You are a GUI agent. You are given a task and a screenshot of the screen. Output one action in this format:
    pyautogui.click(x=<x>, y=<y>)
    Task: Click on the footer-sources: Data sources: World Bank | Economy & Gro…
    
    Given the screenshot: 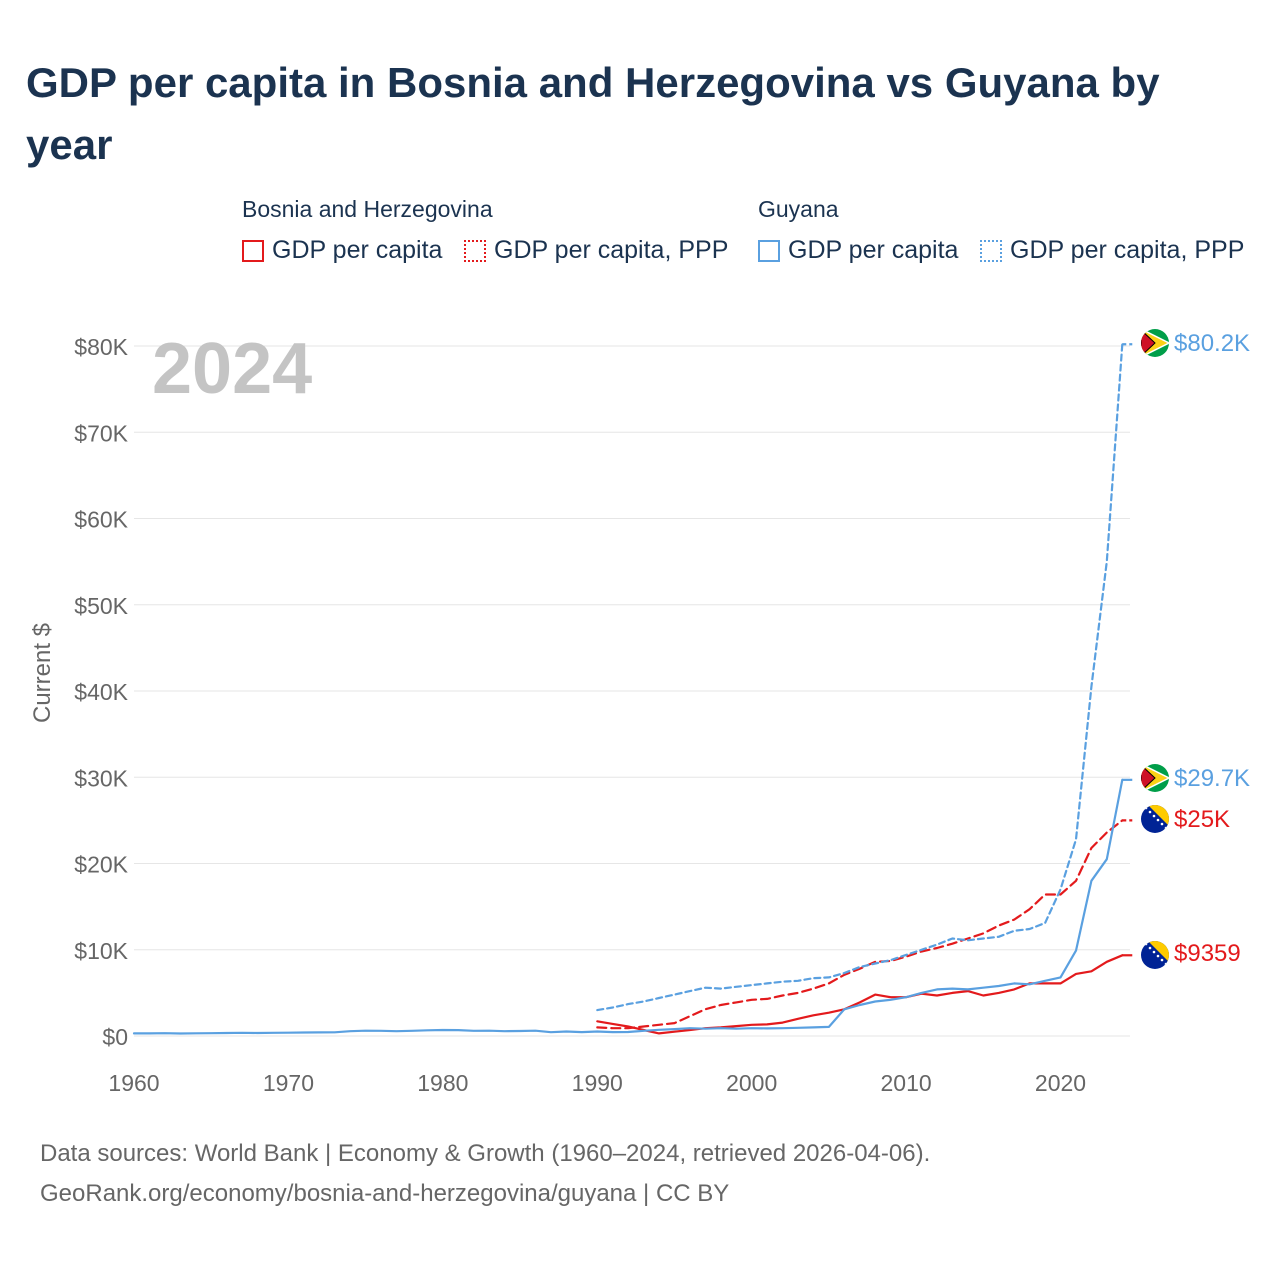 What is the action you would take?
    pyautogui.click(x=485, y=1153)
    